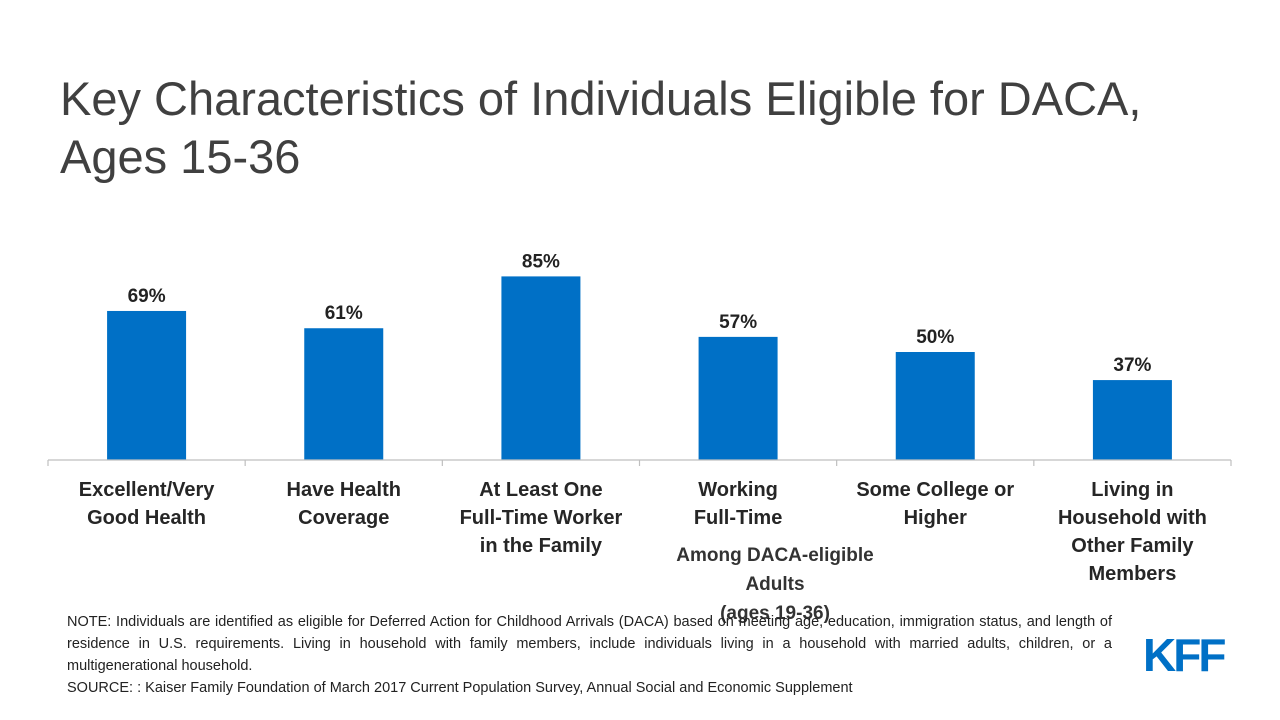 The image size is (1280, 720). What do you see at coordinates (147, 504) in the screenshot?
I see `category-label-1: Excellent/Very Good Health` at bounding box center [147, 504].